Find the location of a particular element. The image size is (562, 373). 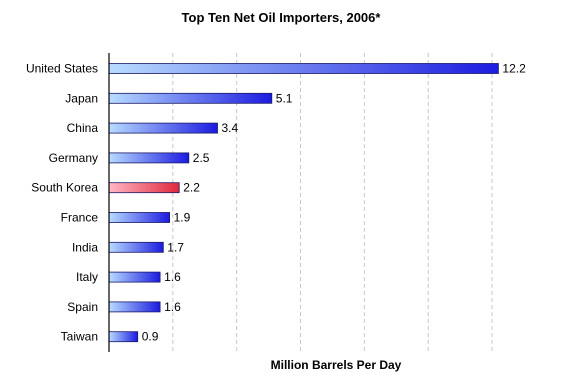

category-label: Germany is located at coordinates (73, 158).